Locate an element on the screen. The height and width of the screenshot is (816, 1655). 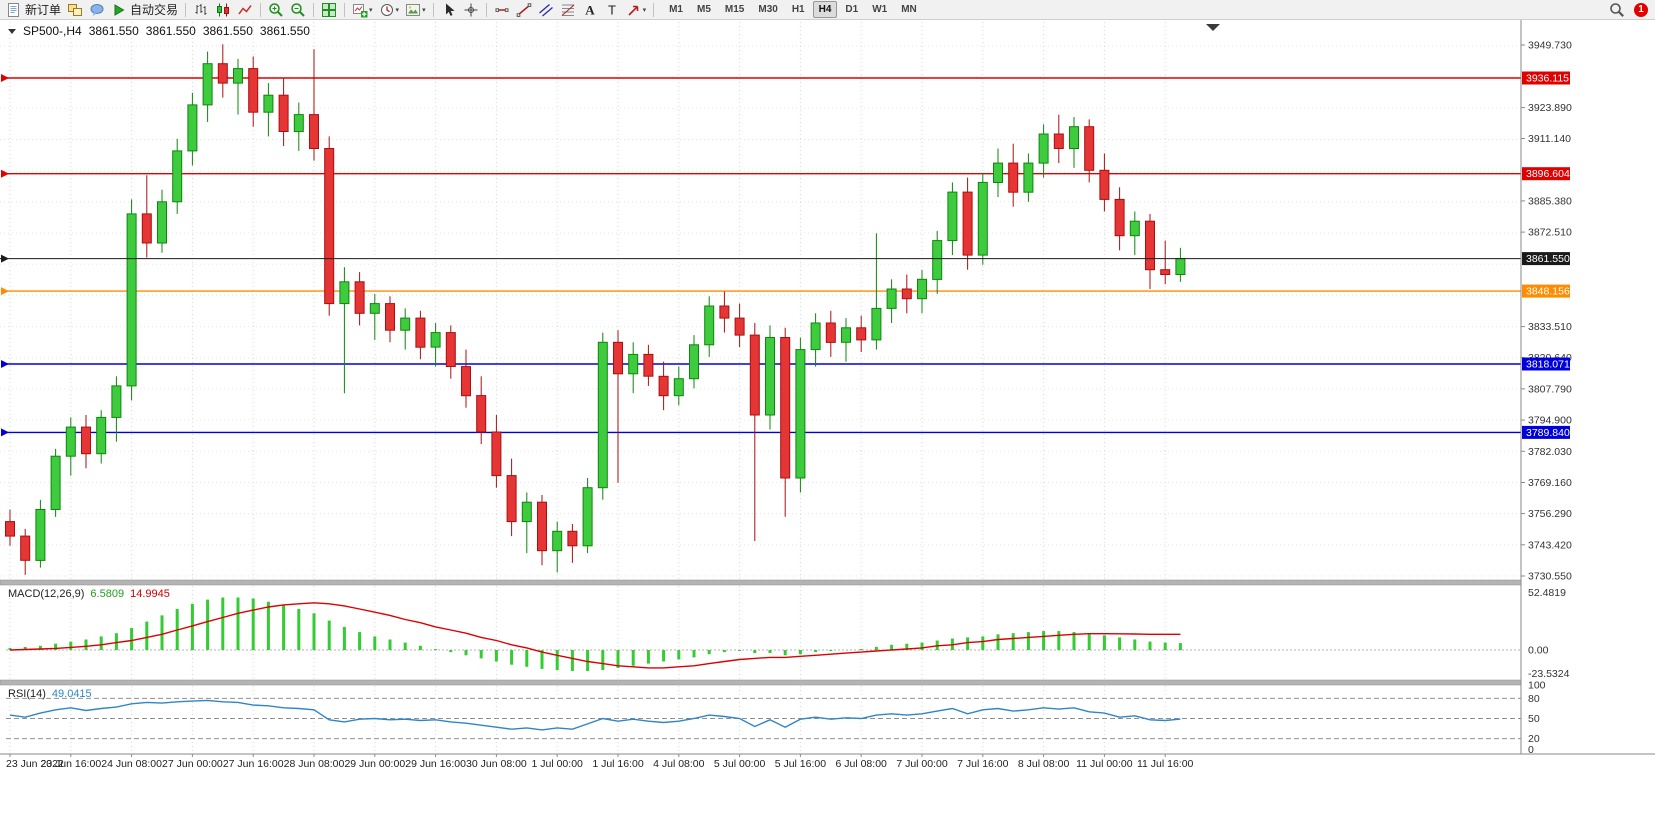
svg-text: 3896.604 is located at coordinates (1548, 174).